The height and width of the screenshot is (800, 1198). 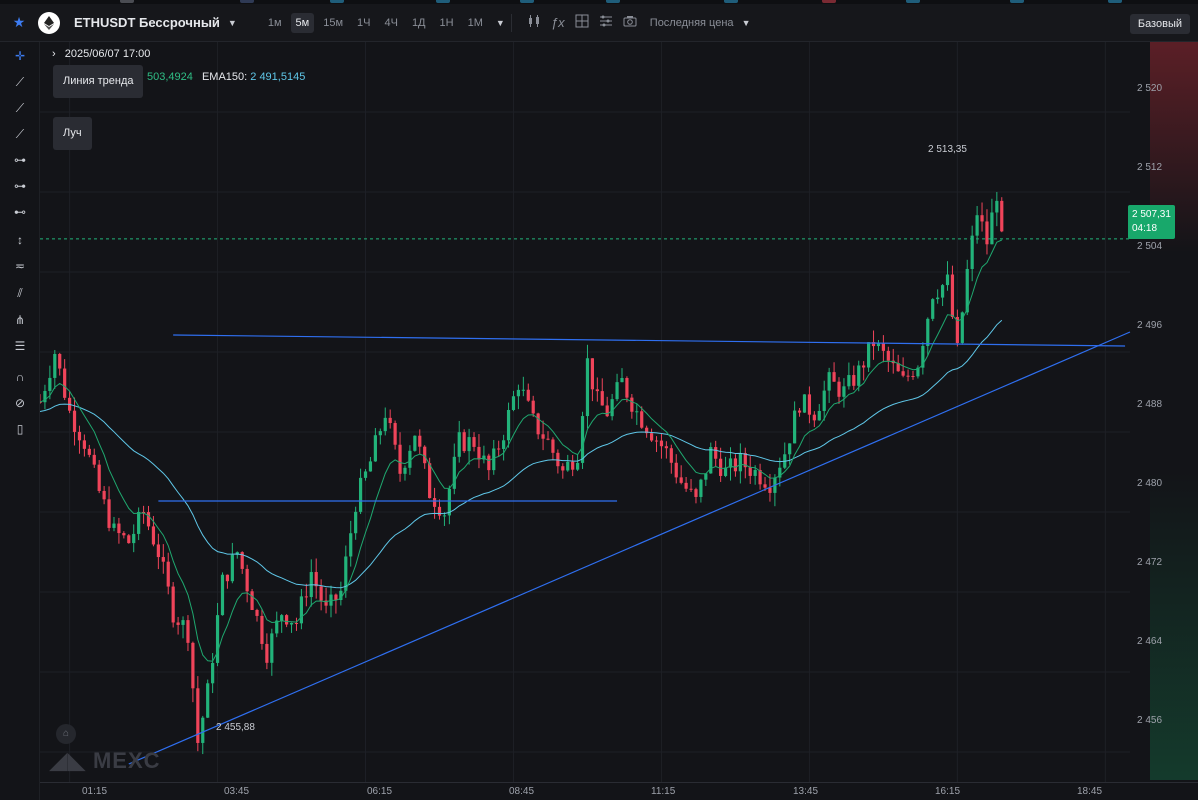 I want to click on candle-type-icon, so click(x=534, y=22).